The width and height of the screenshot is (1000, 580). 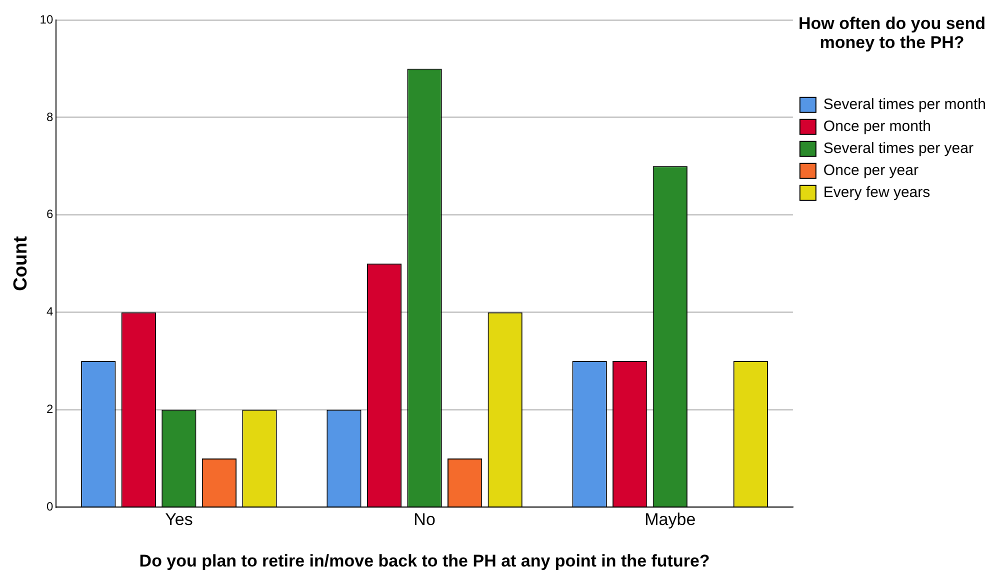 I want to click on x-tick-label: Yes, so click(x=179, y=520).